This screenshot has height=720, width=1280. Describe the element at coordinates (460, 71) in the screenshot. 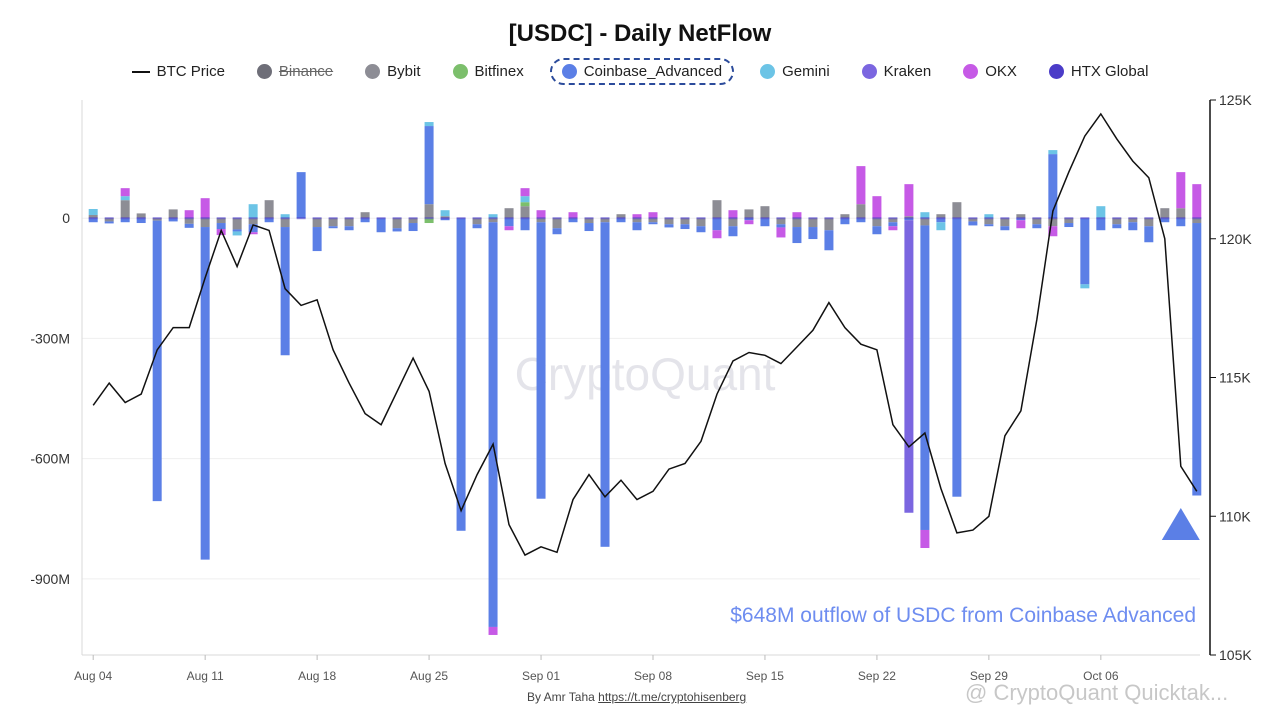

I see `legend-swatch-bitfinex` at that location.